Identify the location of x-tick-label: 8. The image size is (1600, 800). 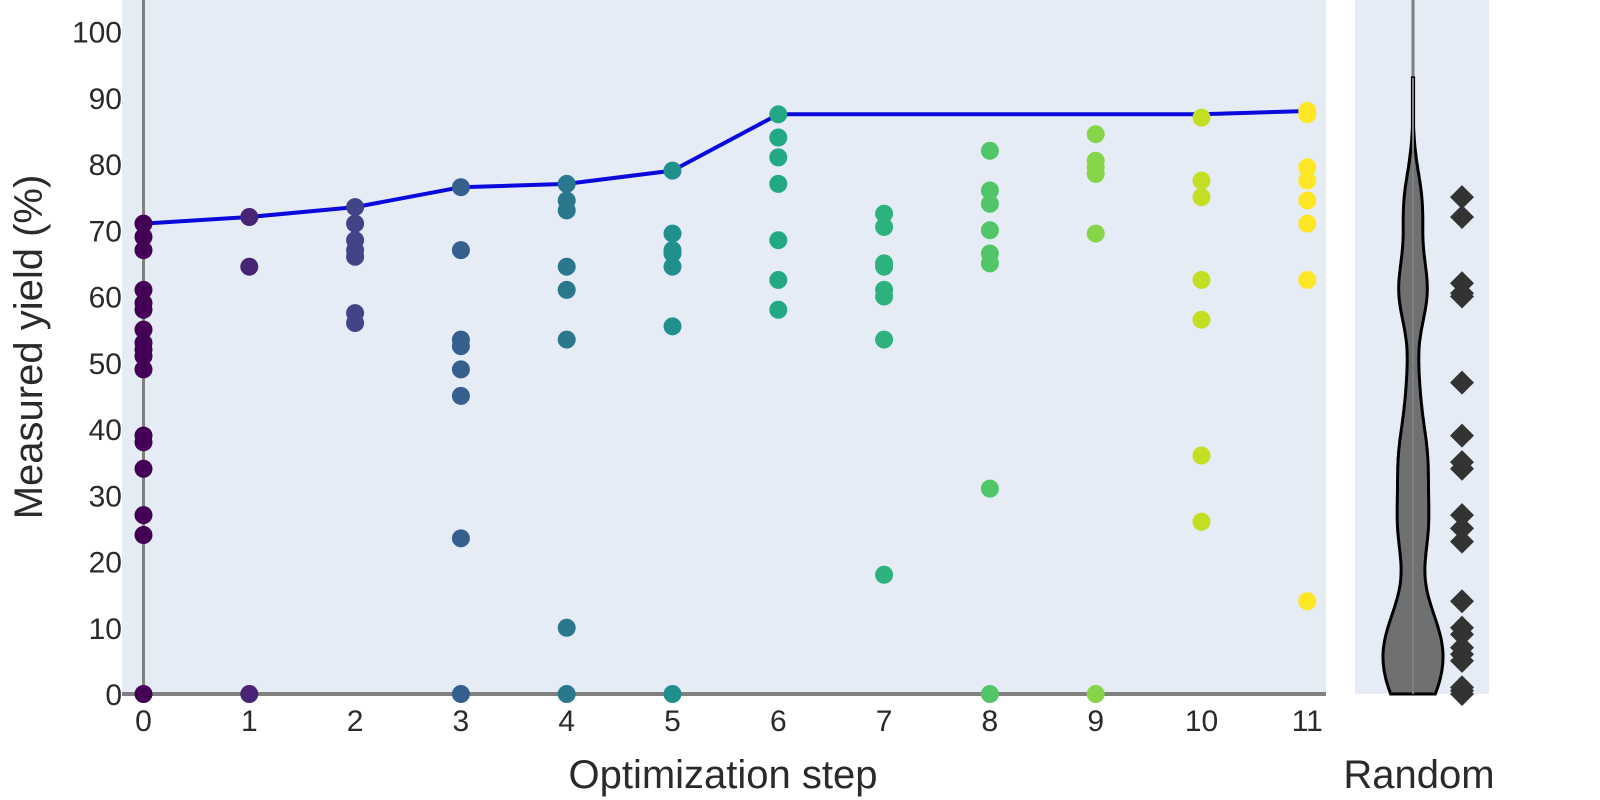
(990, 721).